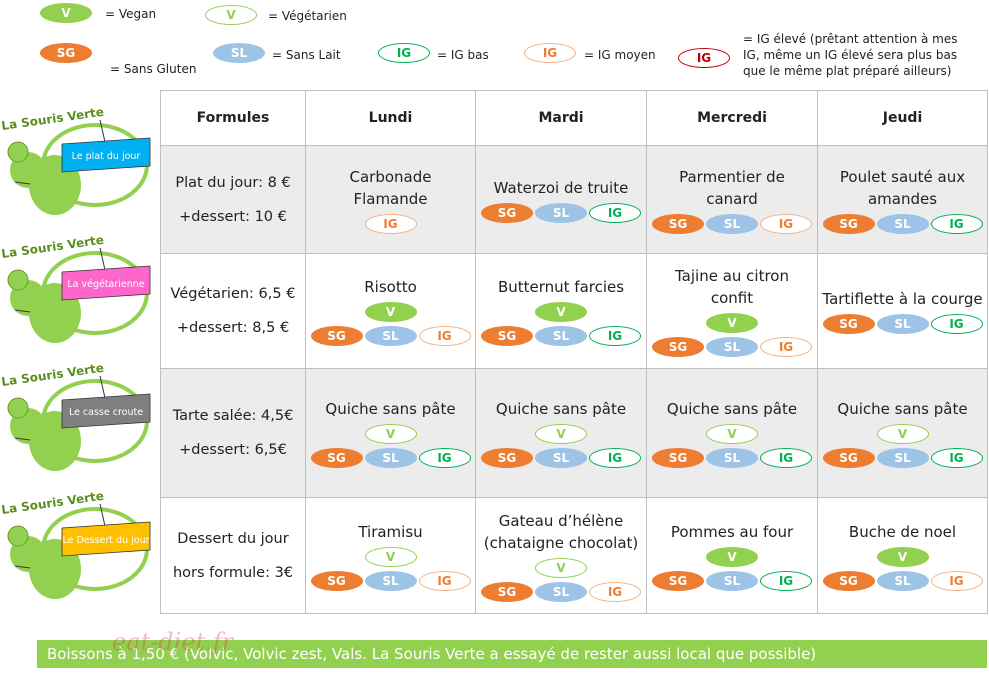 This screenshot has height=676, width=989. I want to click on dish-name-line: Tajine au citron, so click(732, 276).